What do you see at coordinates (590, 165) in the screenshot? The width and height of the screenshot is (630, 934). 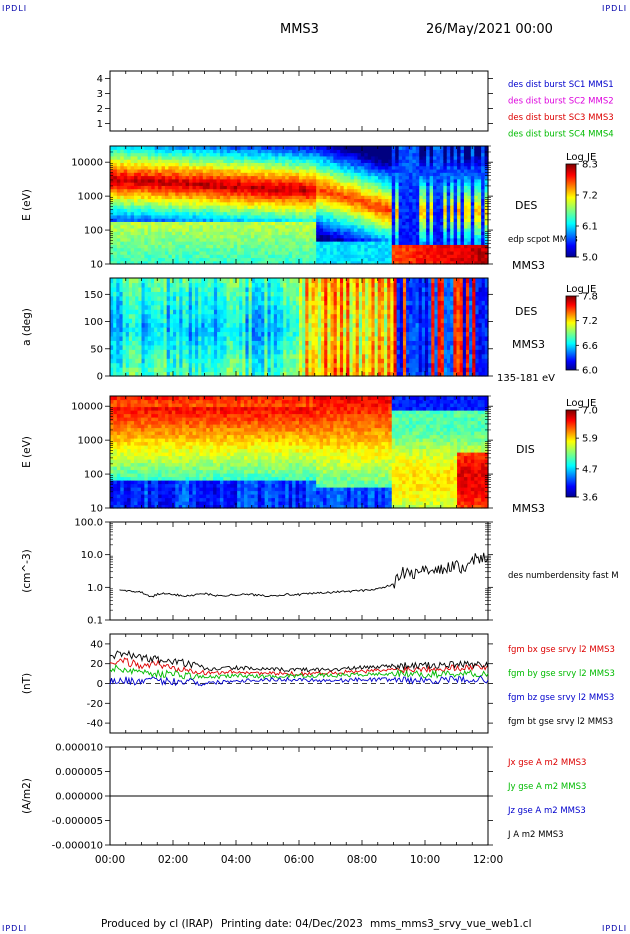 I see `des-energy-colorbar-label: 8.3` at bounding box center [590, 165].